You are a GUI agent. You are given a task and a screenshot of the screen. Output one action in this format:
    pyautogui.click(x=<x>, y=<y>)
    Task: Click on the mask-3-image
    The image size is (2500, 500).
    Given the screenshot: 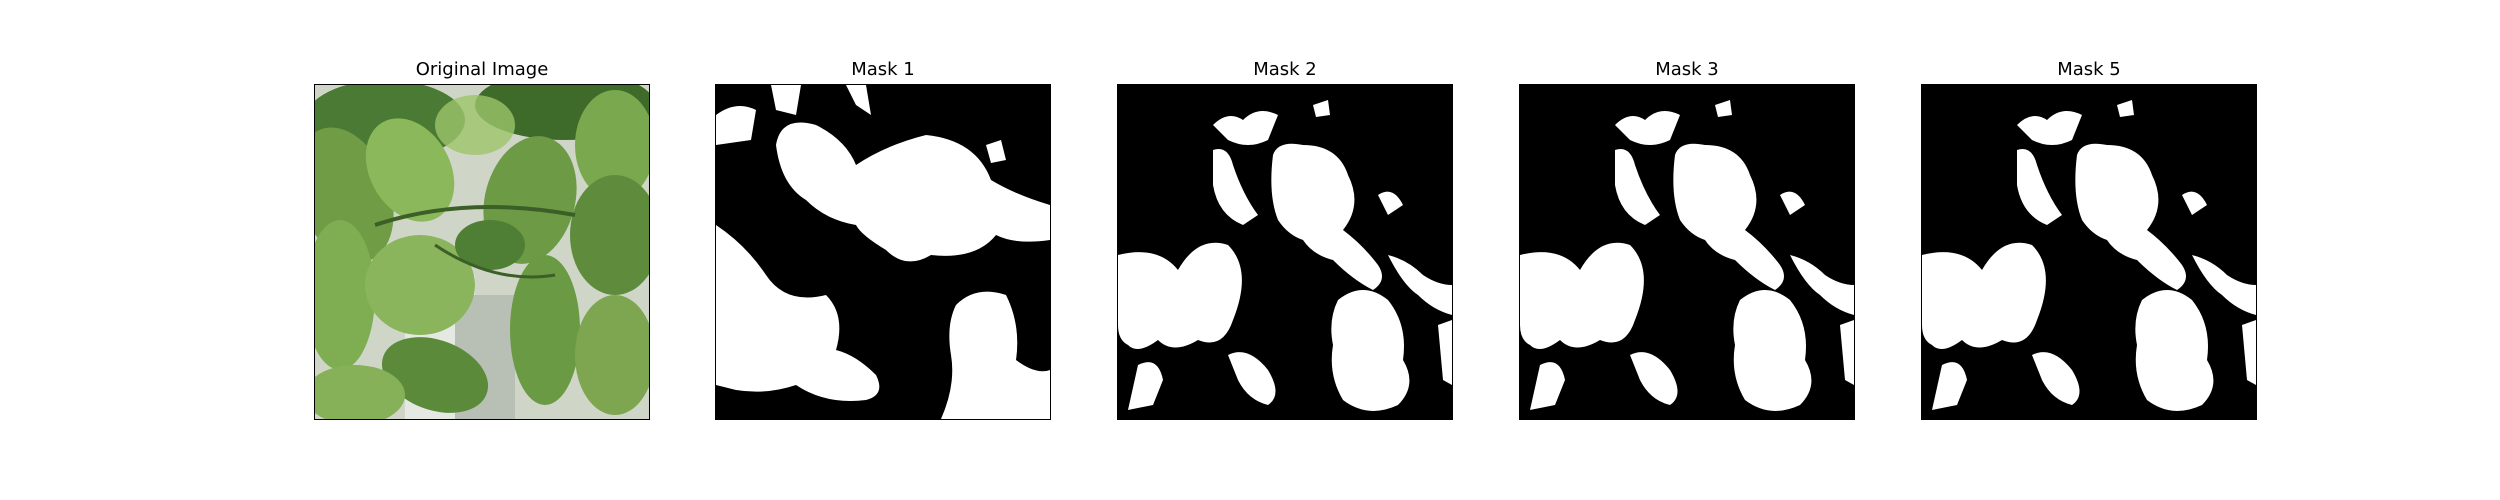 What is the action you would take?
    pyautogui.click(x=1687, y=252)
    